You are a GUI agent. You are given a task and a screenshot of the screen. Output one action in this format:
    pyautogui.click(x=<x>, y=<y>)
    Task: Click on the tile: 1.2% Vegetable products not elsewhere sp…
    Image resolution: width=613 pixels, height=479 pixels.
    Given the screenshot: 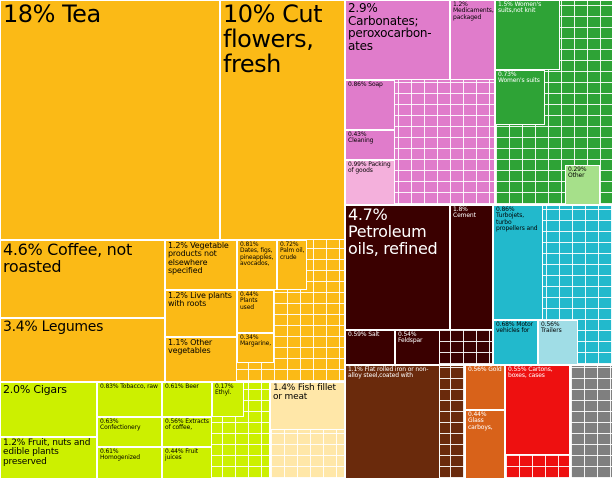 What is the action you would take?
    pyautogui.click(x=201, y=265)
    